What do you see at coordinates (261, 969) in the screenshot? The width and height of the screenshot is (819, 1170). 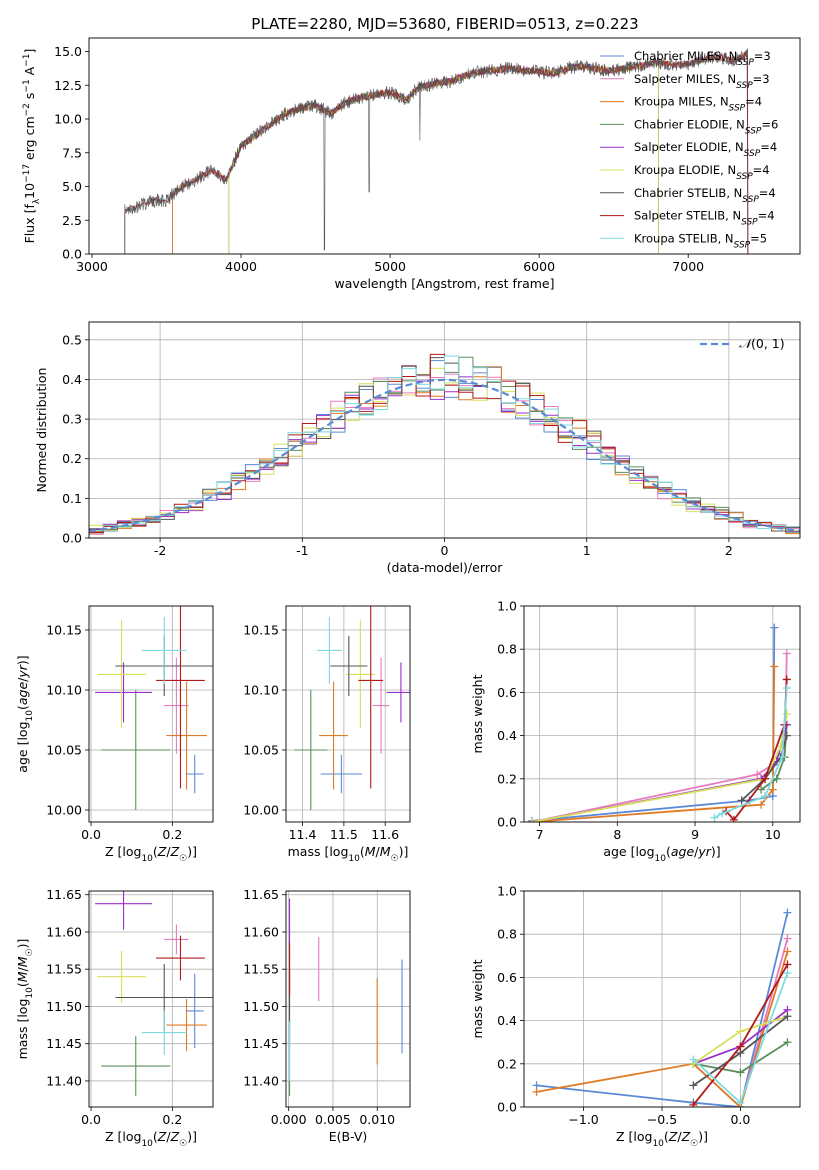 I see `y-tick-label: 11.55` at bounding box center [261, 969].